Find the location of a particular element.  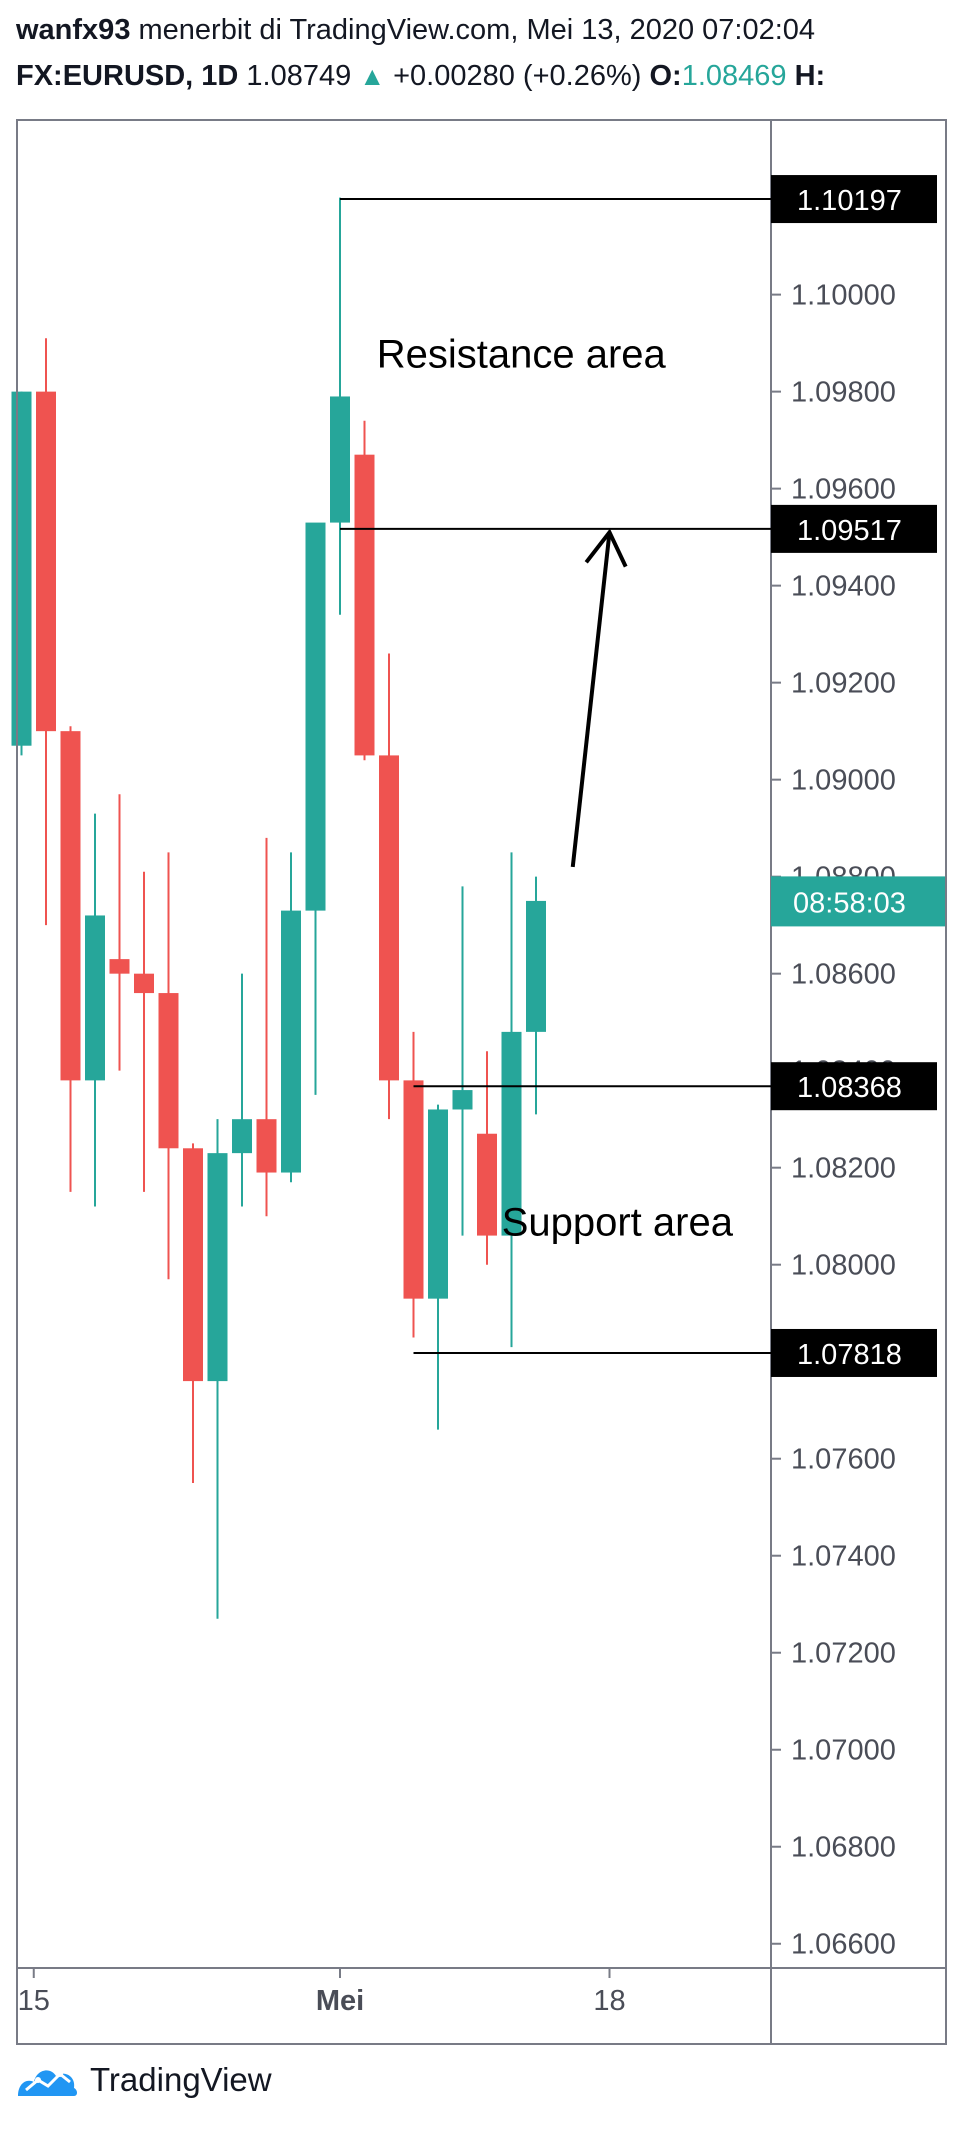

countdown-label: 08:58:03 is located at coordinates (858, 901).